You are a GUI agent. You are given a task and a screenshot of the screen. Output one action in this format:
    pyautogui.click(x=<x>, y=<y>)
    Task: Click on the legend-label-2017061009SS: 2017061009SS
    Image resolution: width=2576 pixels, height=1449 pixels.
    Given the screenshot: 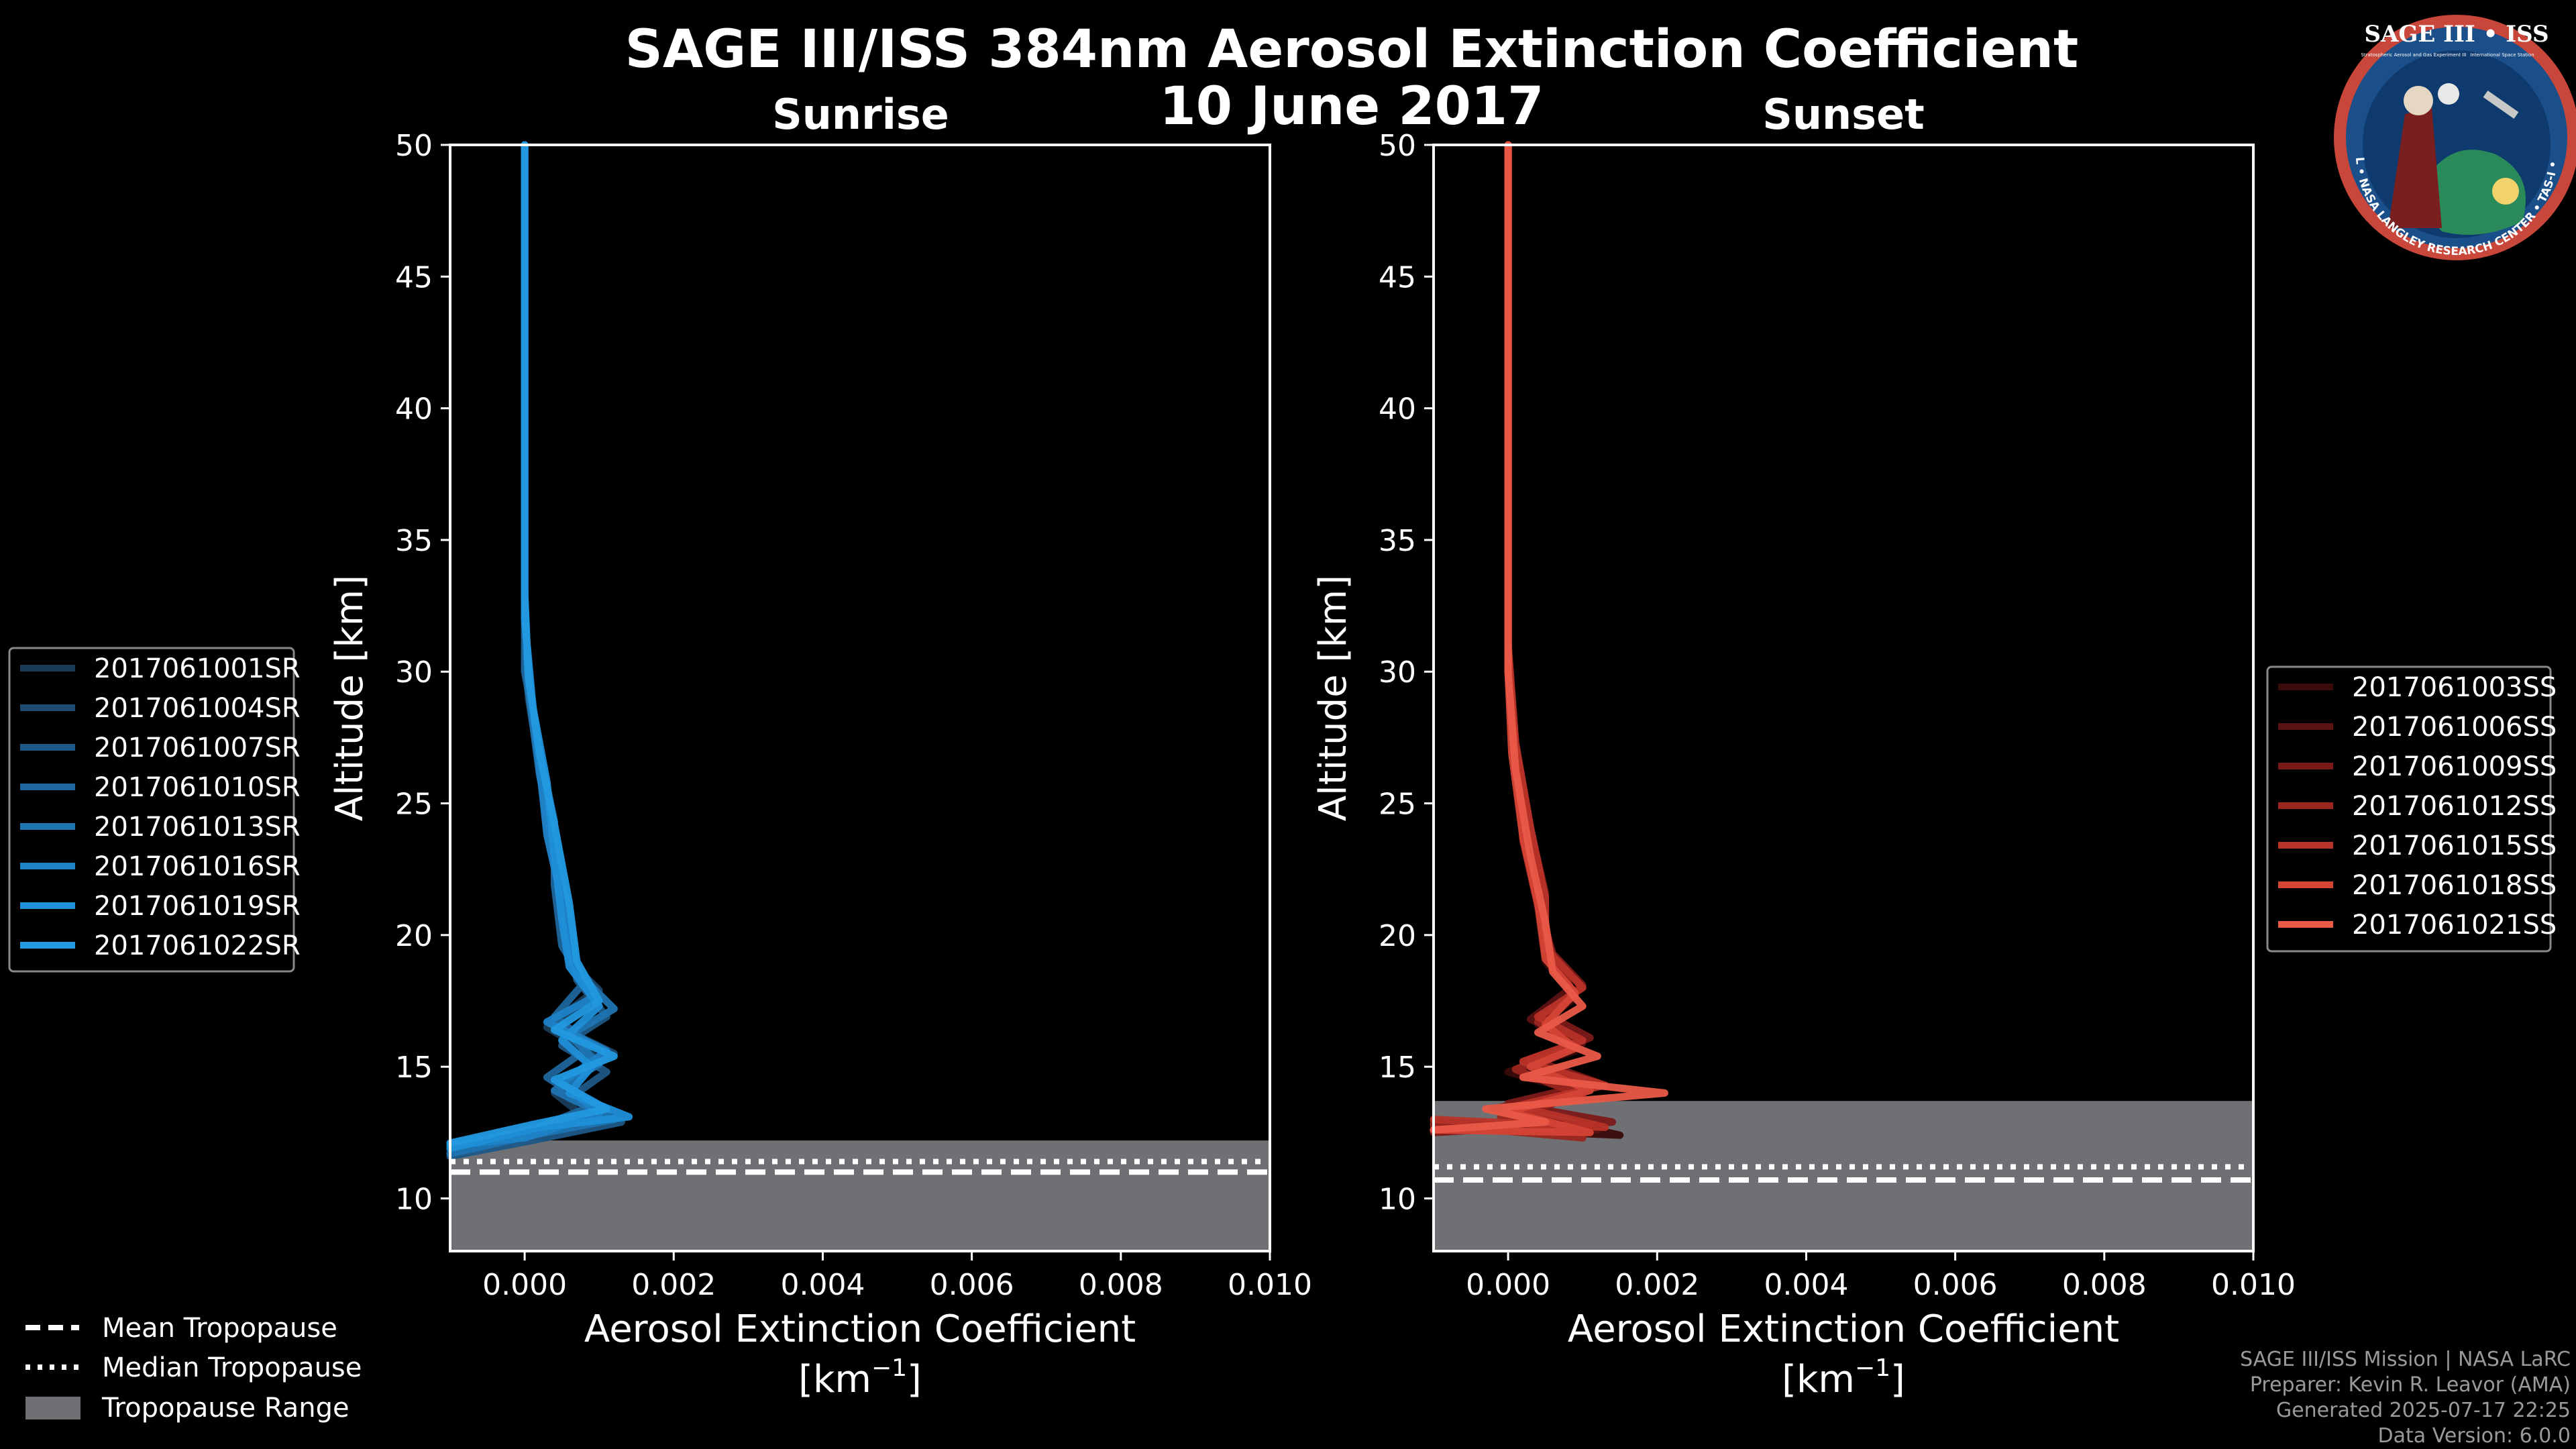 What is the action you would take?
    pyautogui.click(x=2454, y=766)
    